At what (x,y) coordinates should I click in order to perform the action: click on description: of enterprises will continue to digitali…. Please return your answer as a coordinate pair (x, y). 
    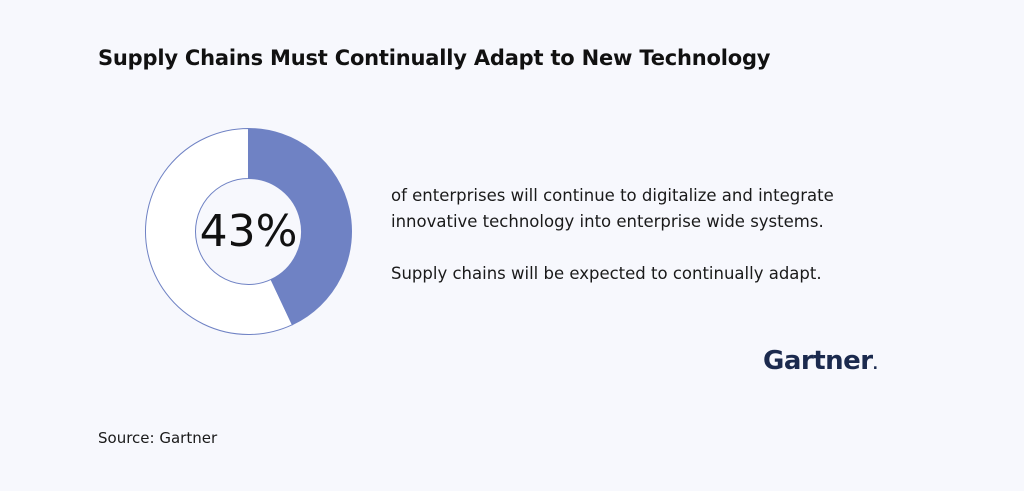
    Looking at the image, I should click on (651, 235).